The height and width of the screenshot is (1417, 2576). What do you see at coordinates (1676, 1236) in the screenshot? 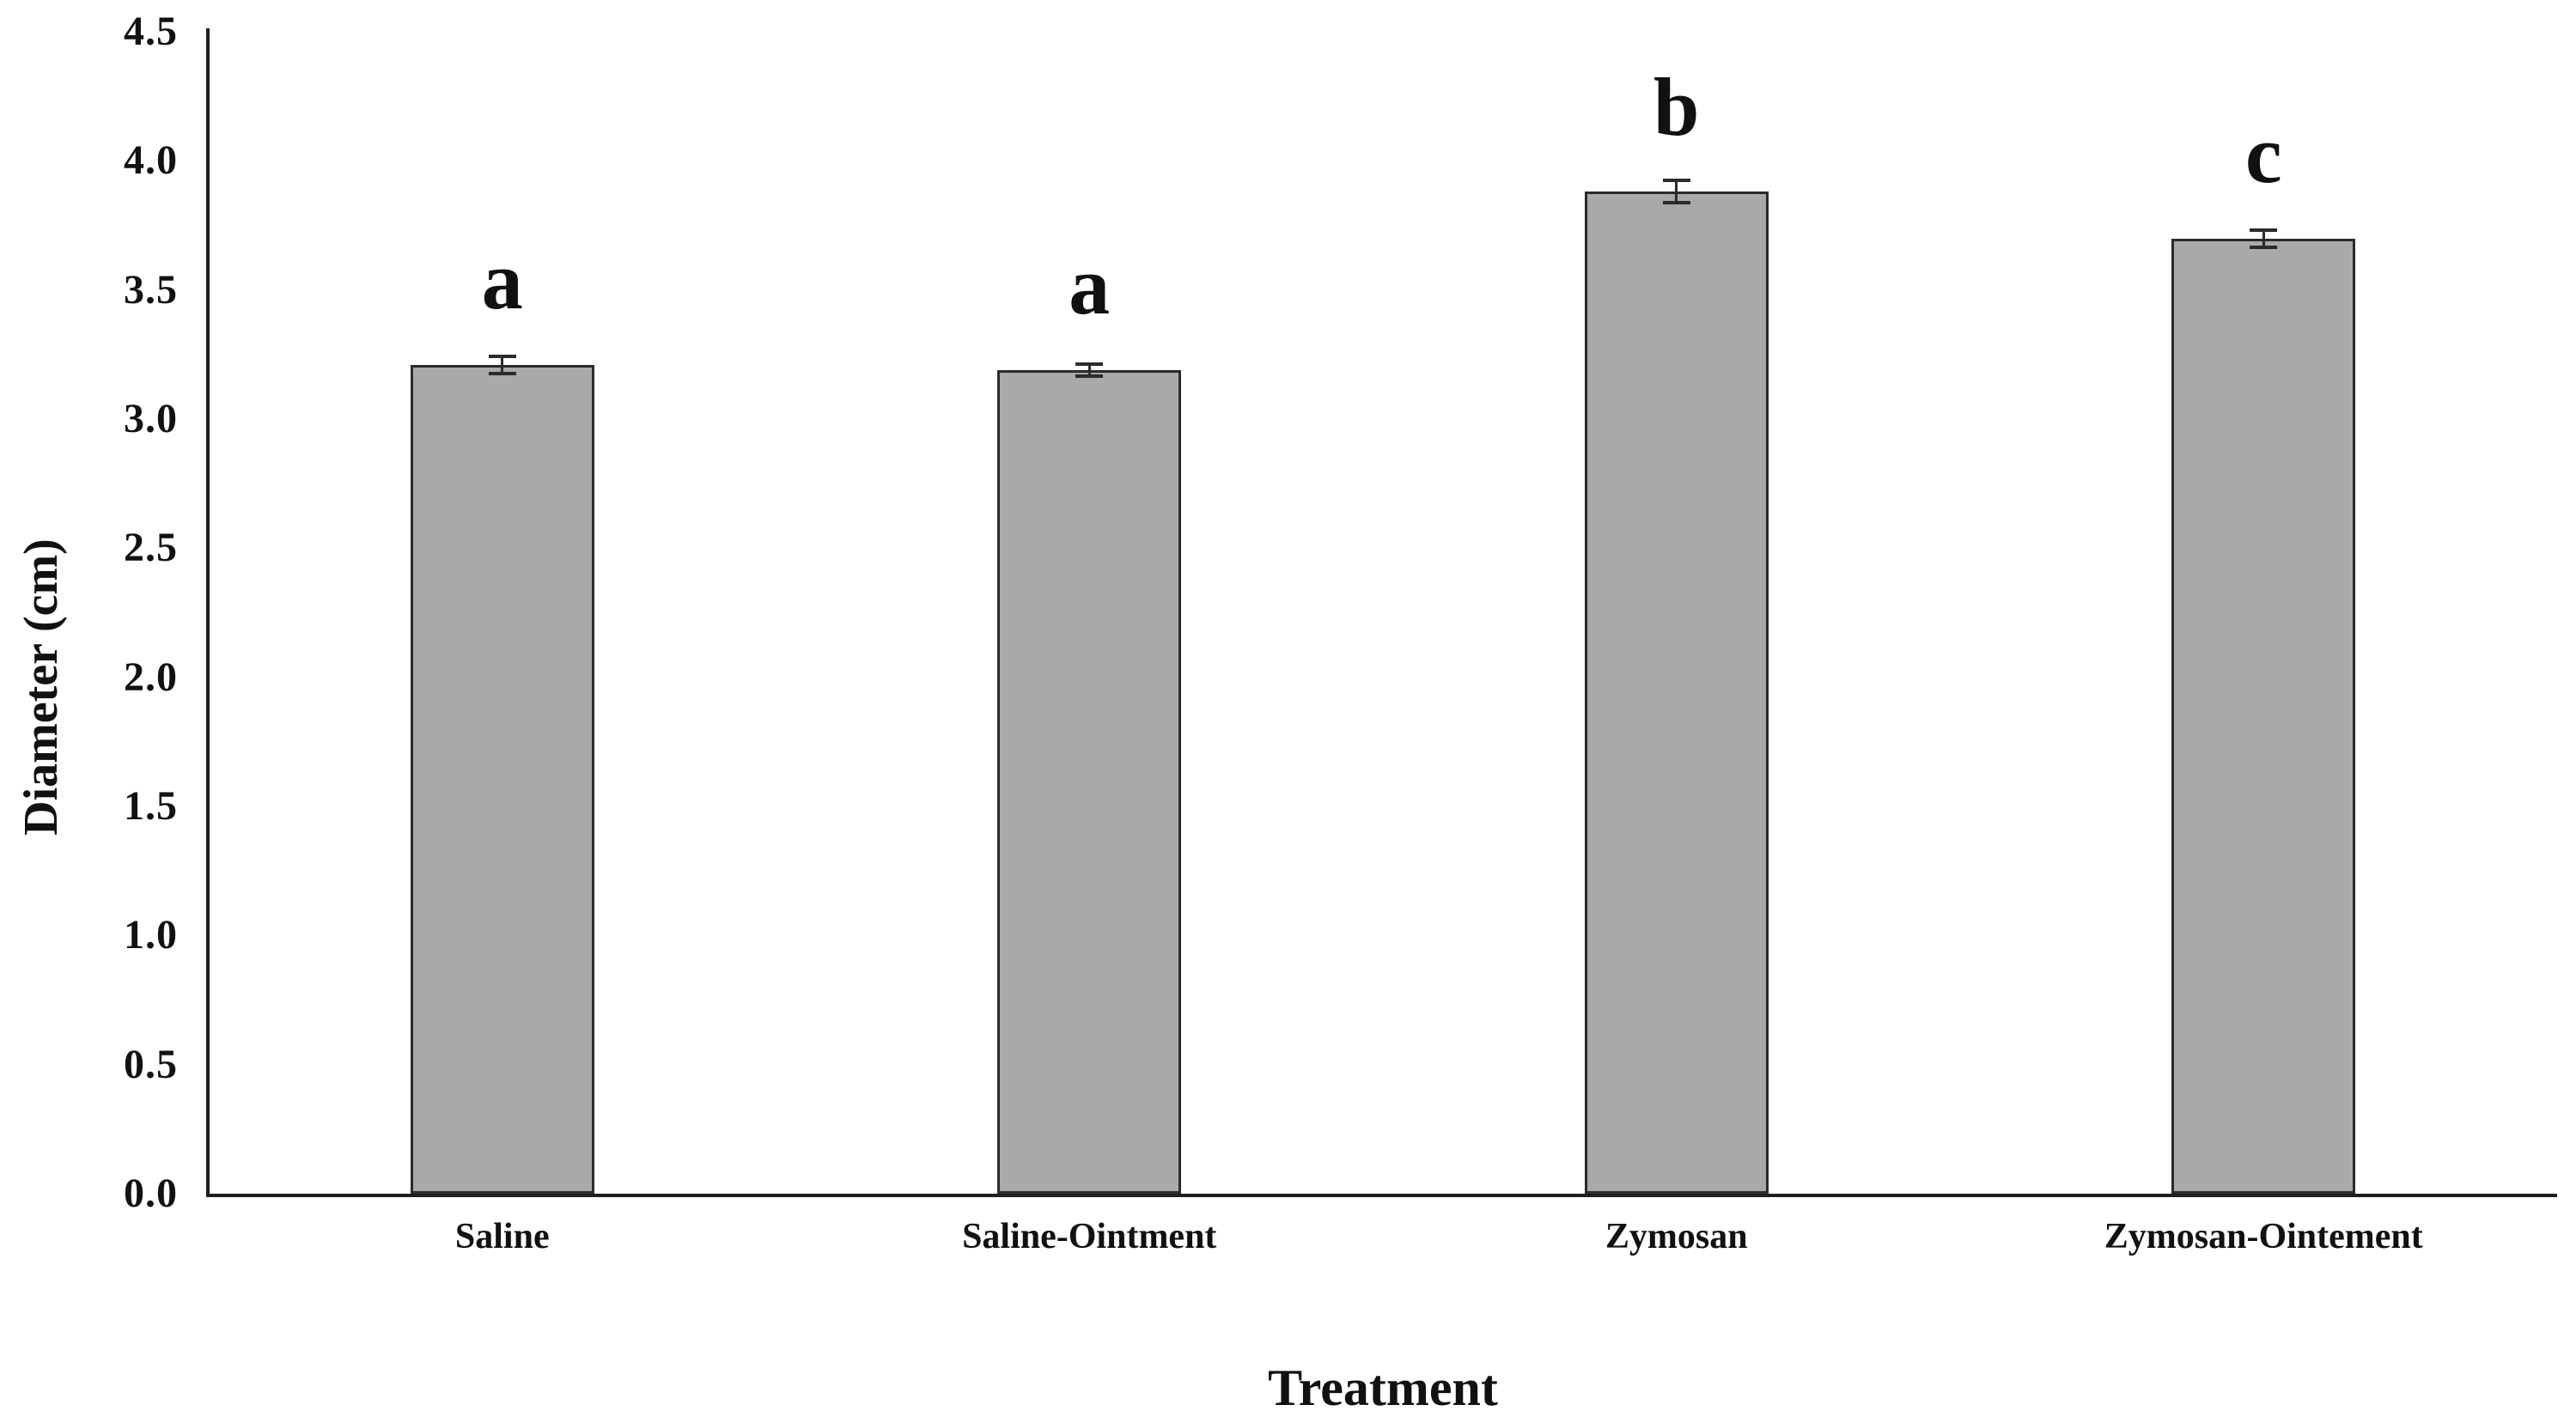
I see `x-tick-label-zymosan: Zymosan` at bounding box center [1676, 1236].